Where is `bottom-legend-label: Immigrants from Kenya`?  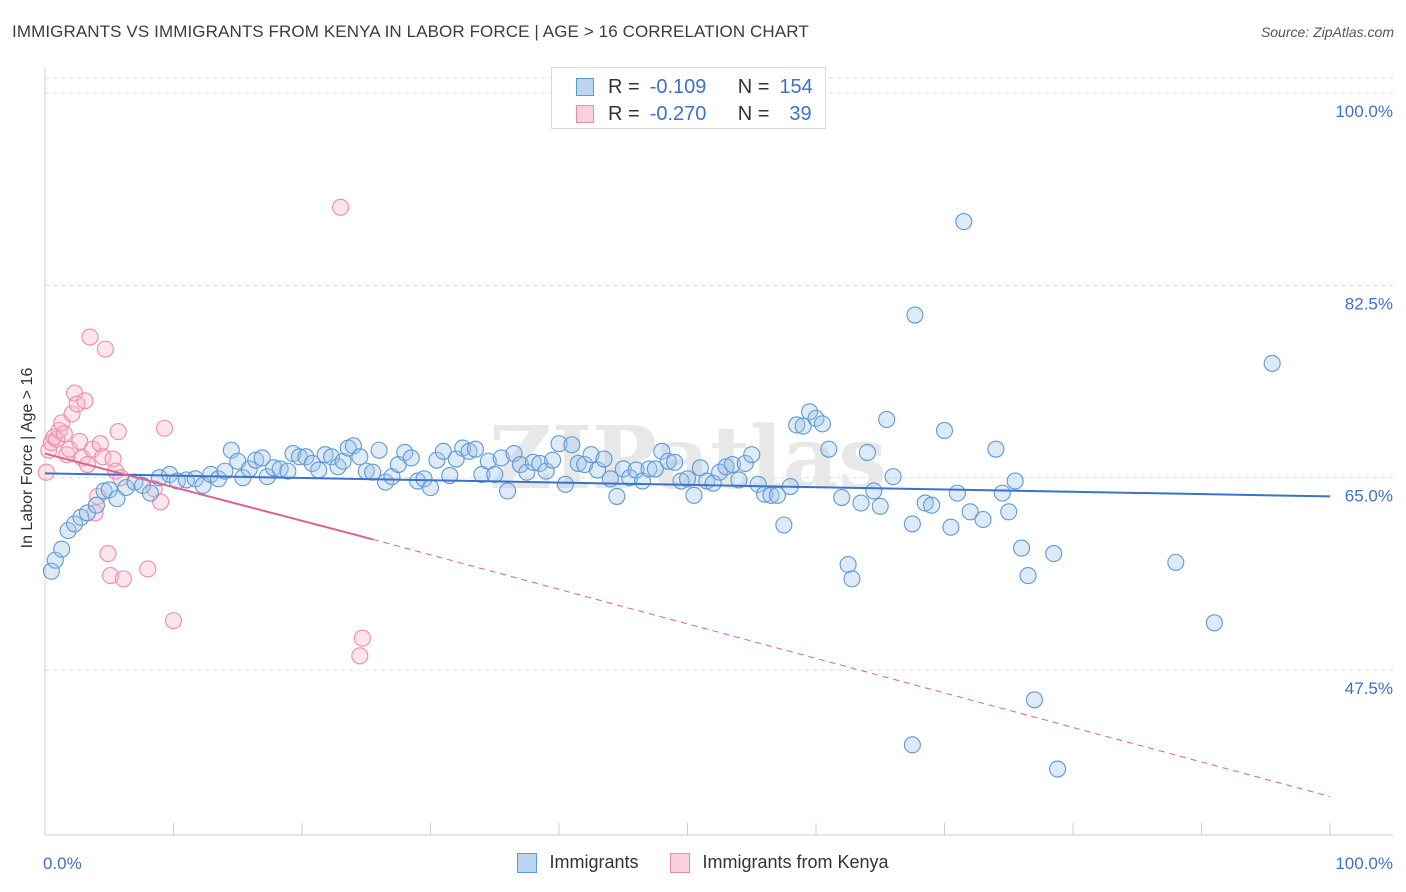
bottom-legend-label: Immigrants from Kenya is located at coordinates (795, 862).